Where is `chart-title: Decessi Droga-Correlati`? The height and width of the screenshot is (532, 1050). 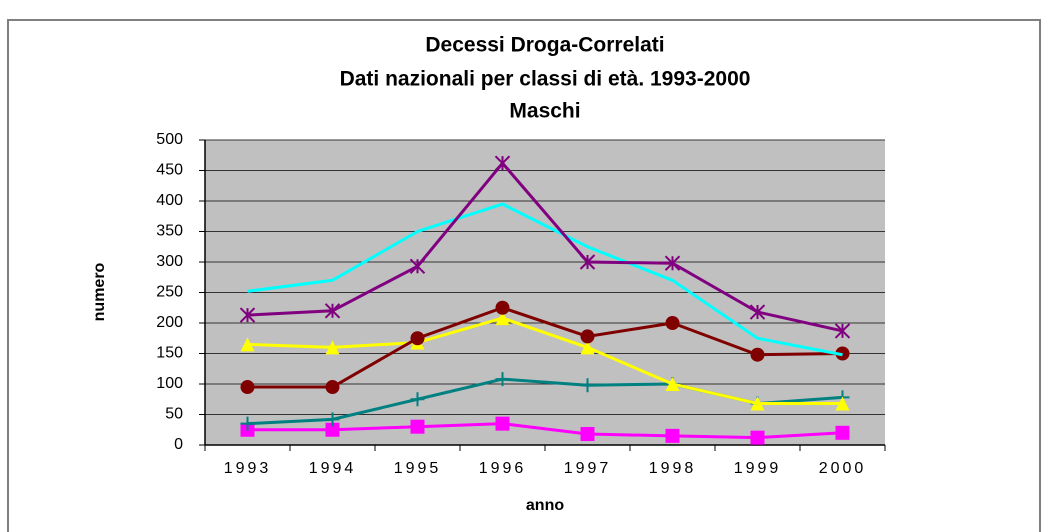 chart-title: Decessi Droga-Correlati is located at coordinates (544, 45).